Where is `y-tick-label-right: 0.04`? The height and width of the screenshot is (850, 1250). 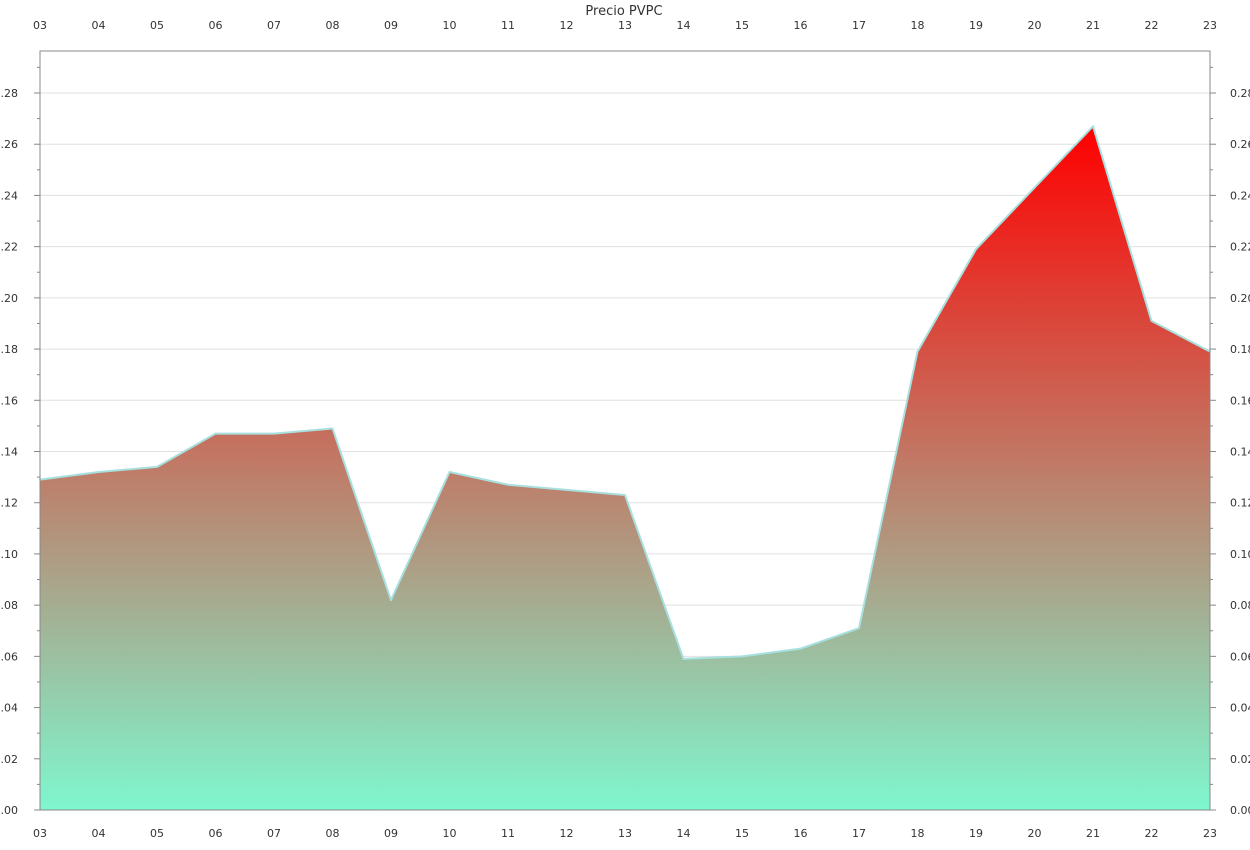 y-tick-label-right: 0.04 is located at coordinates (1240, 708).